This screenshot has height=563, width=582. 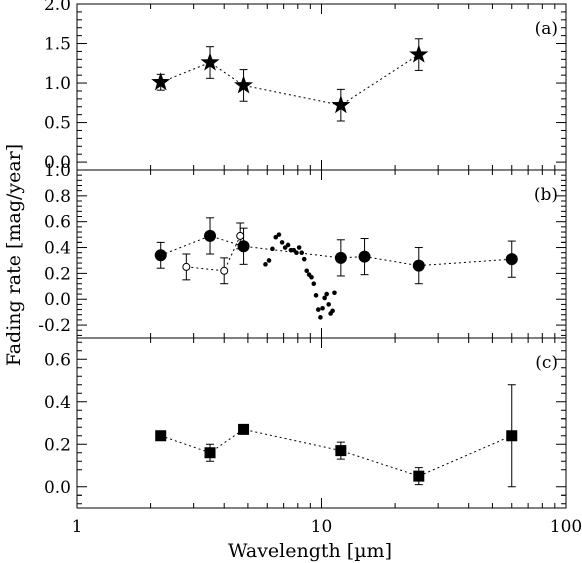 I want to click on series-filled-circle, so click(x=336, y=251).